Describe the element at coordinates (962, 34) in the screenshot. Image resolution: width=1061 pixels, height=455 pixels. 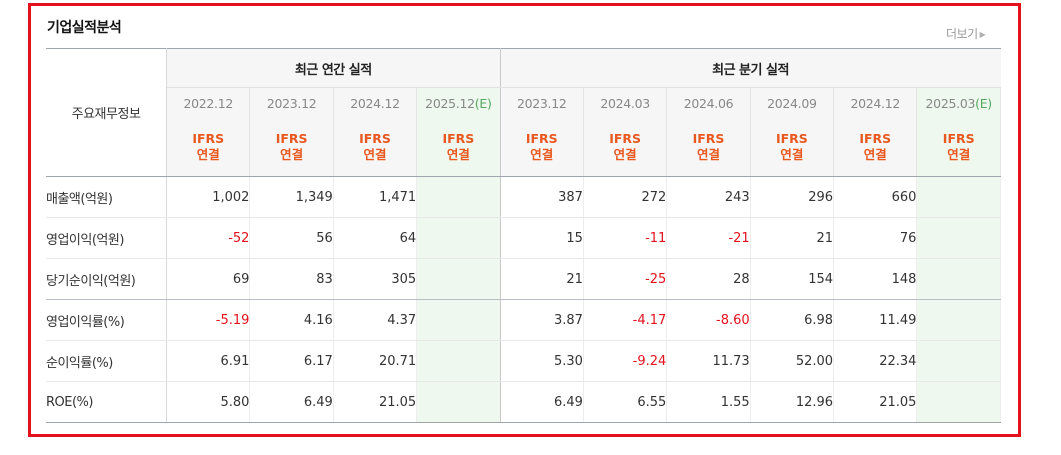
I see `more-link-label: 더보기` at that location.